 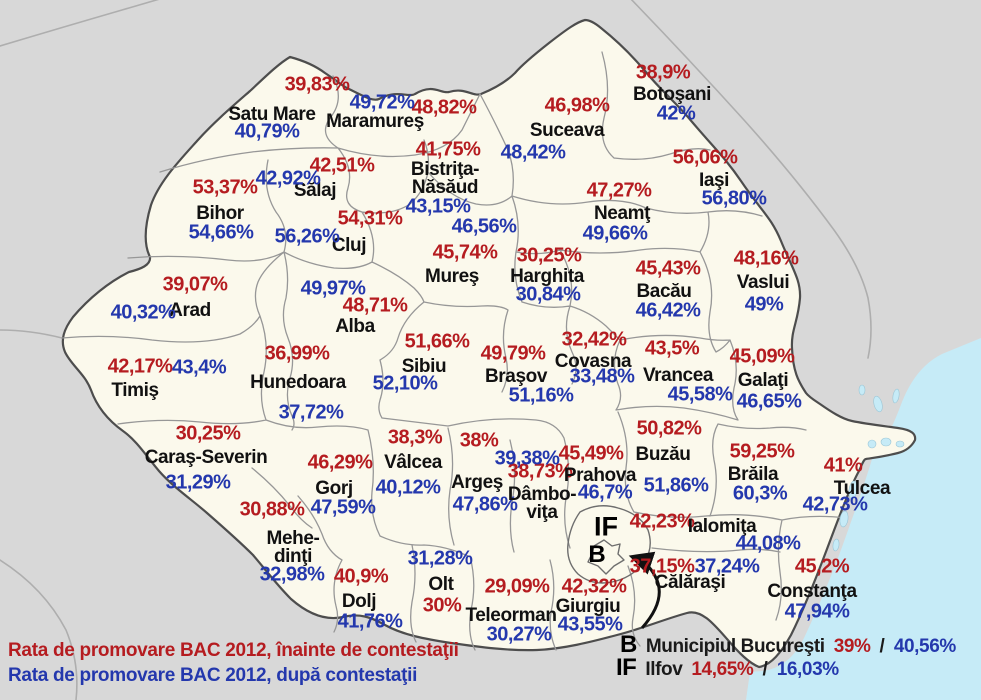 What do you see at coordinates (375, 121) in the screenshot?
I see `county-maramures-name: Maramureş` at bounding box center [375, 121].